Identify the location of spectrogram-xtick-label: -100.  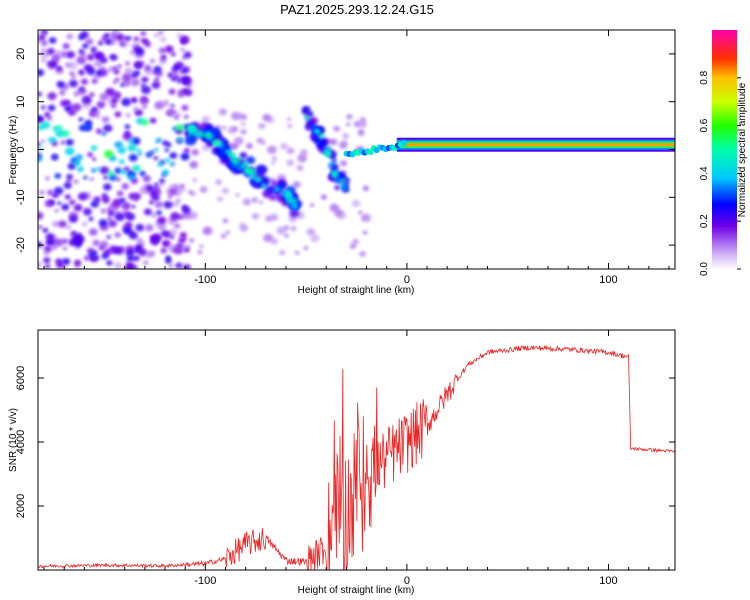
(205, 280).